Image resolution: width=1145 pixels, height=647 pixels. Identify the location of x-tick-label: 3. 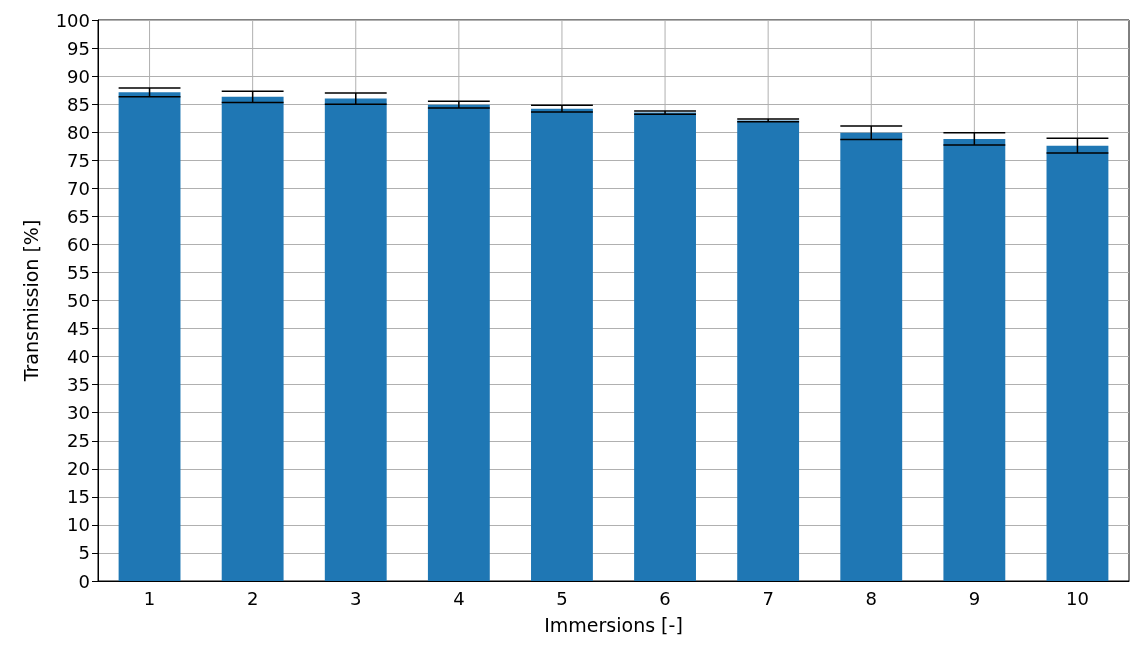
(356, 598).